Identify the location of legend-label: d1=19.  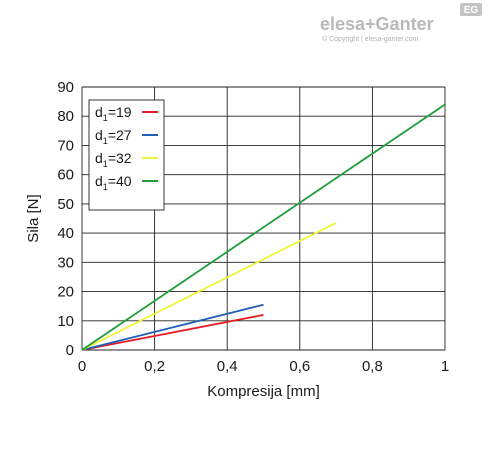
(113, 113).